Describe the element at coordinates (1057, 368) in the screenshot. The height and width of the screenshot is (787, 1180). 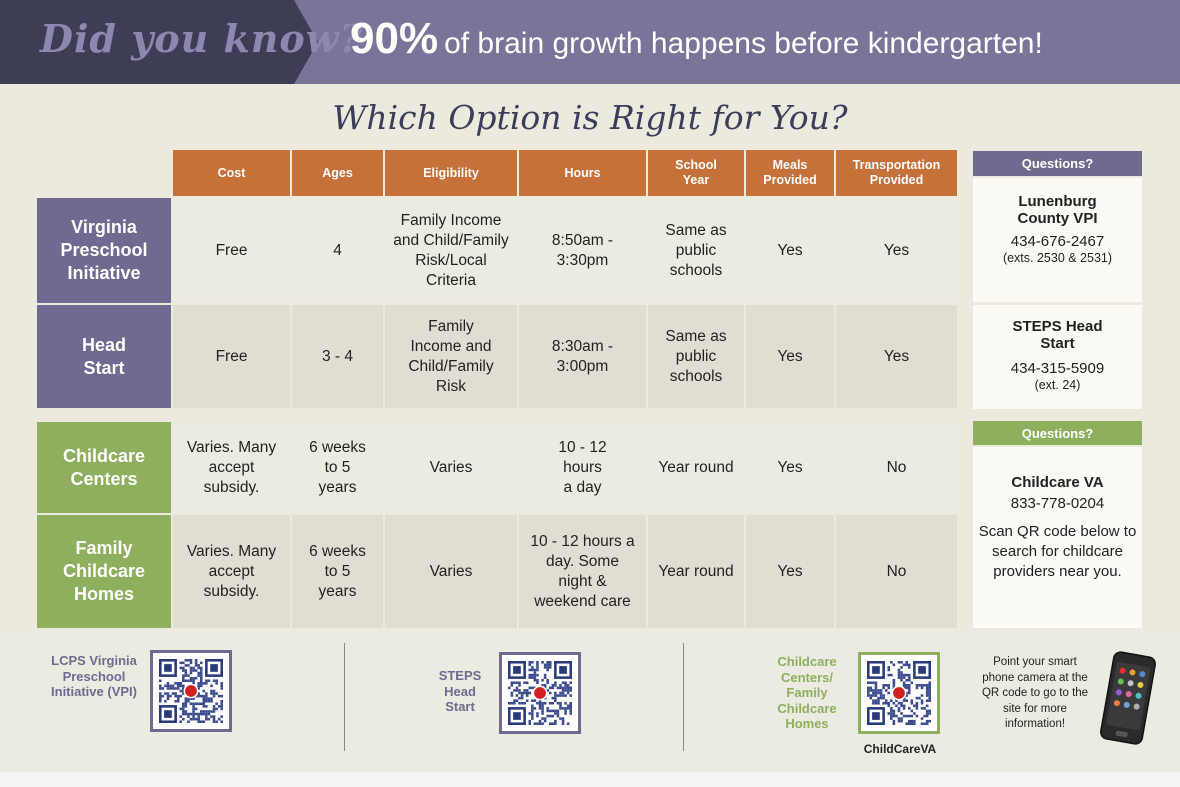
I see `contact-phone: 434-315-5909` at that location.